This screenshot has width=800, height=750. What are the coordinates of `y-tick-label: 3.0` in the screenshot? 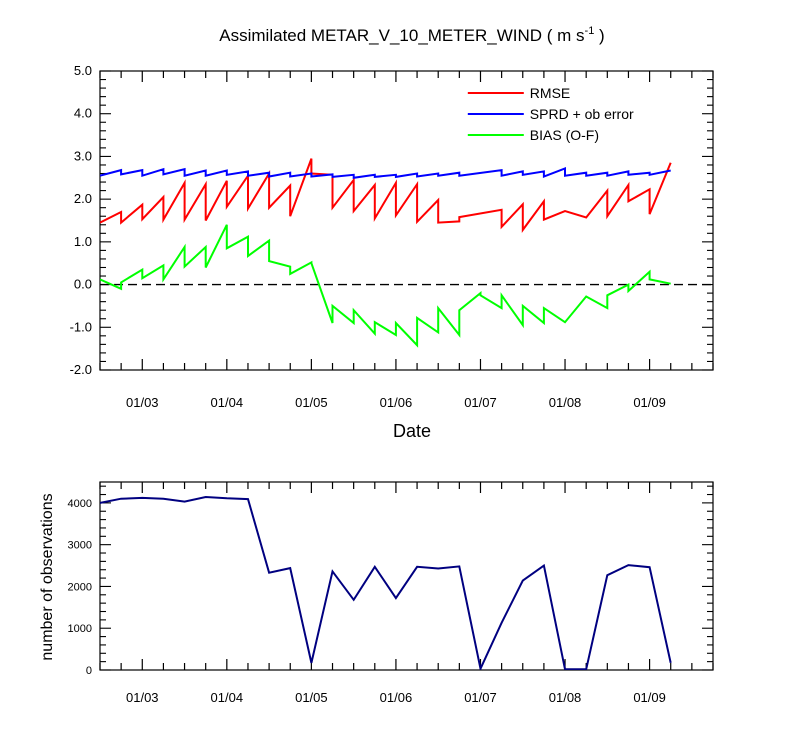 It's located at (83, 155).